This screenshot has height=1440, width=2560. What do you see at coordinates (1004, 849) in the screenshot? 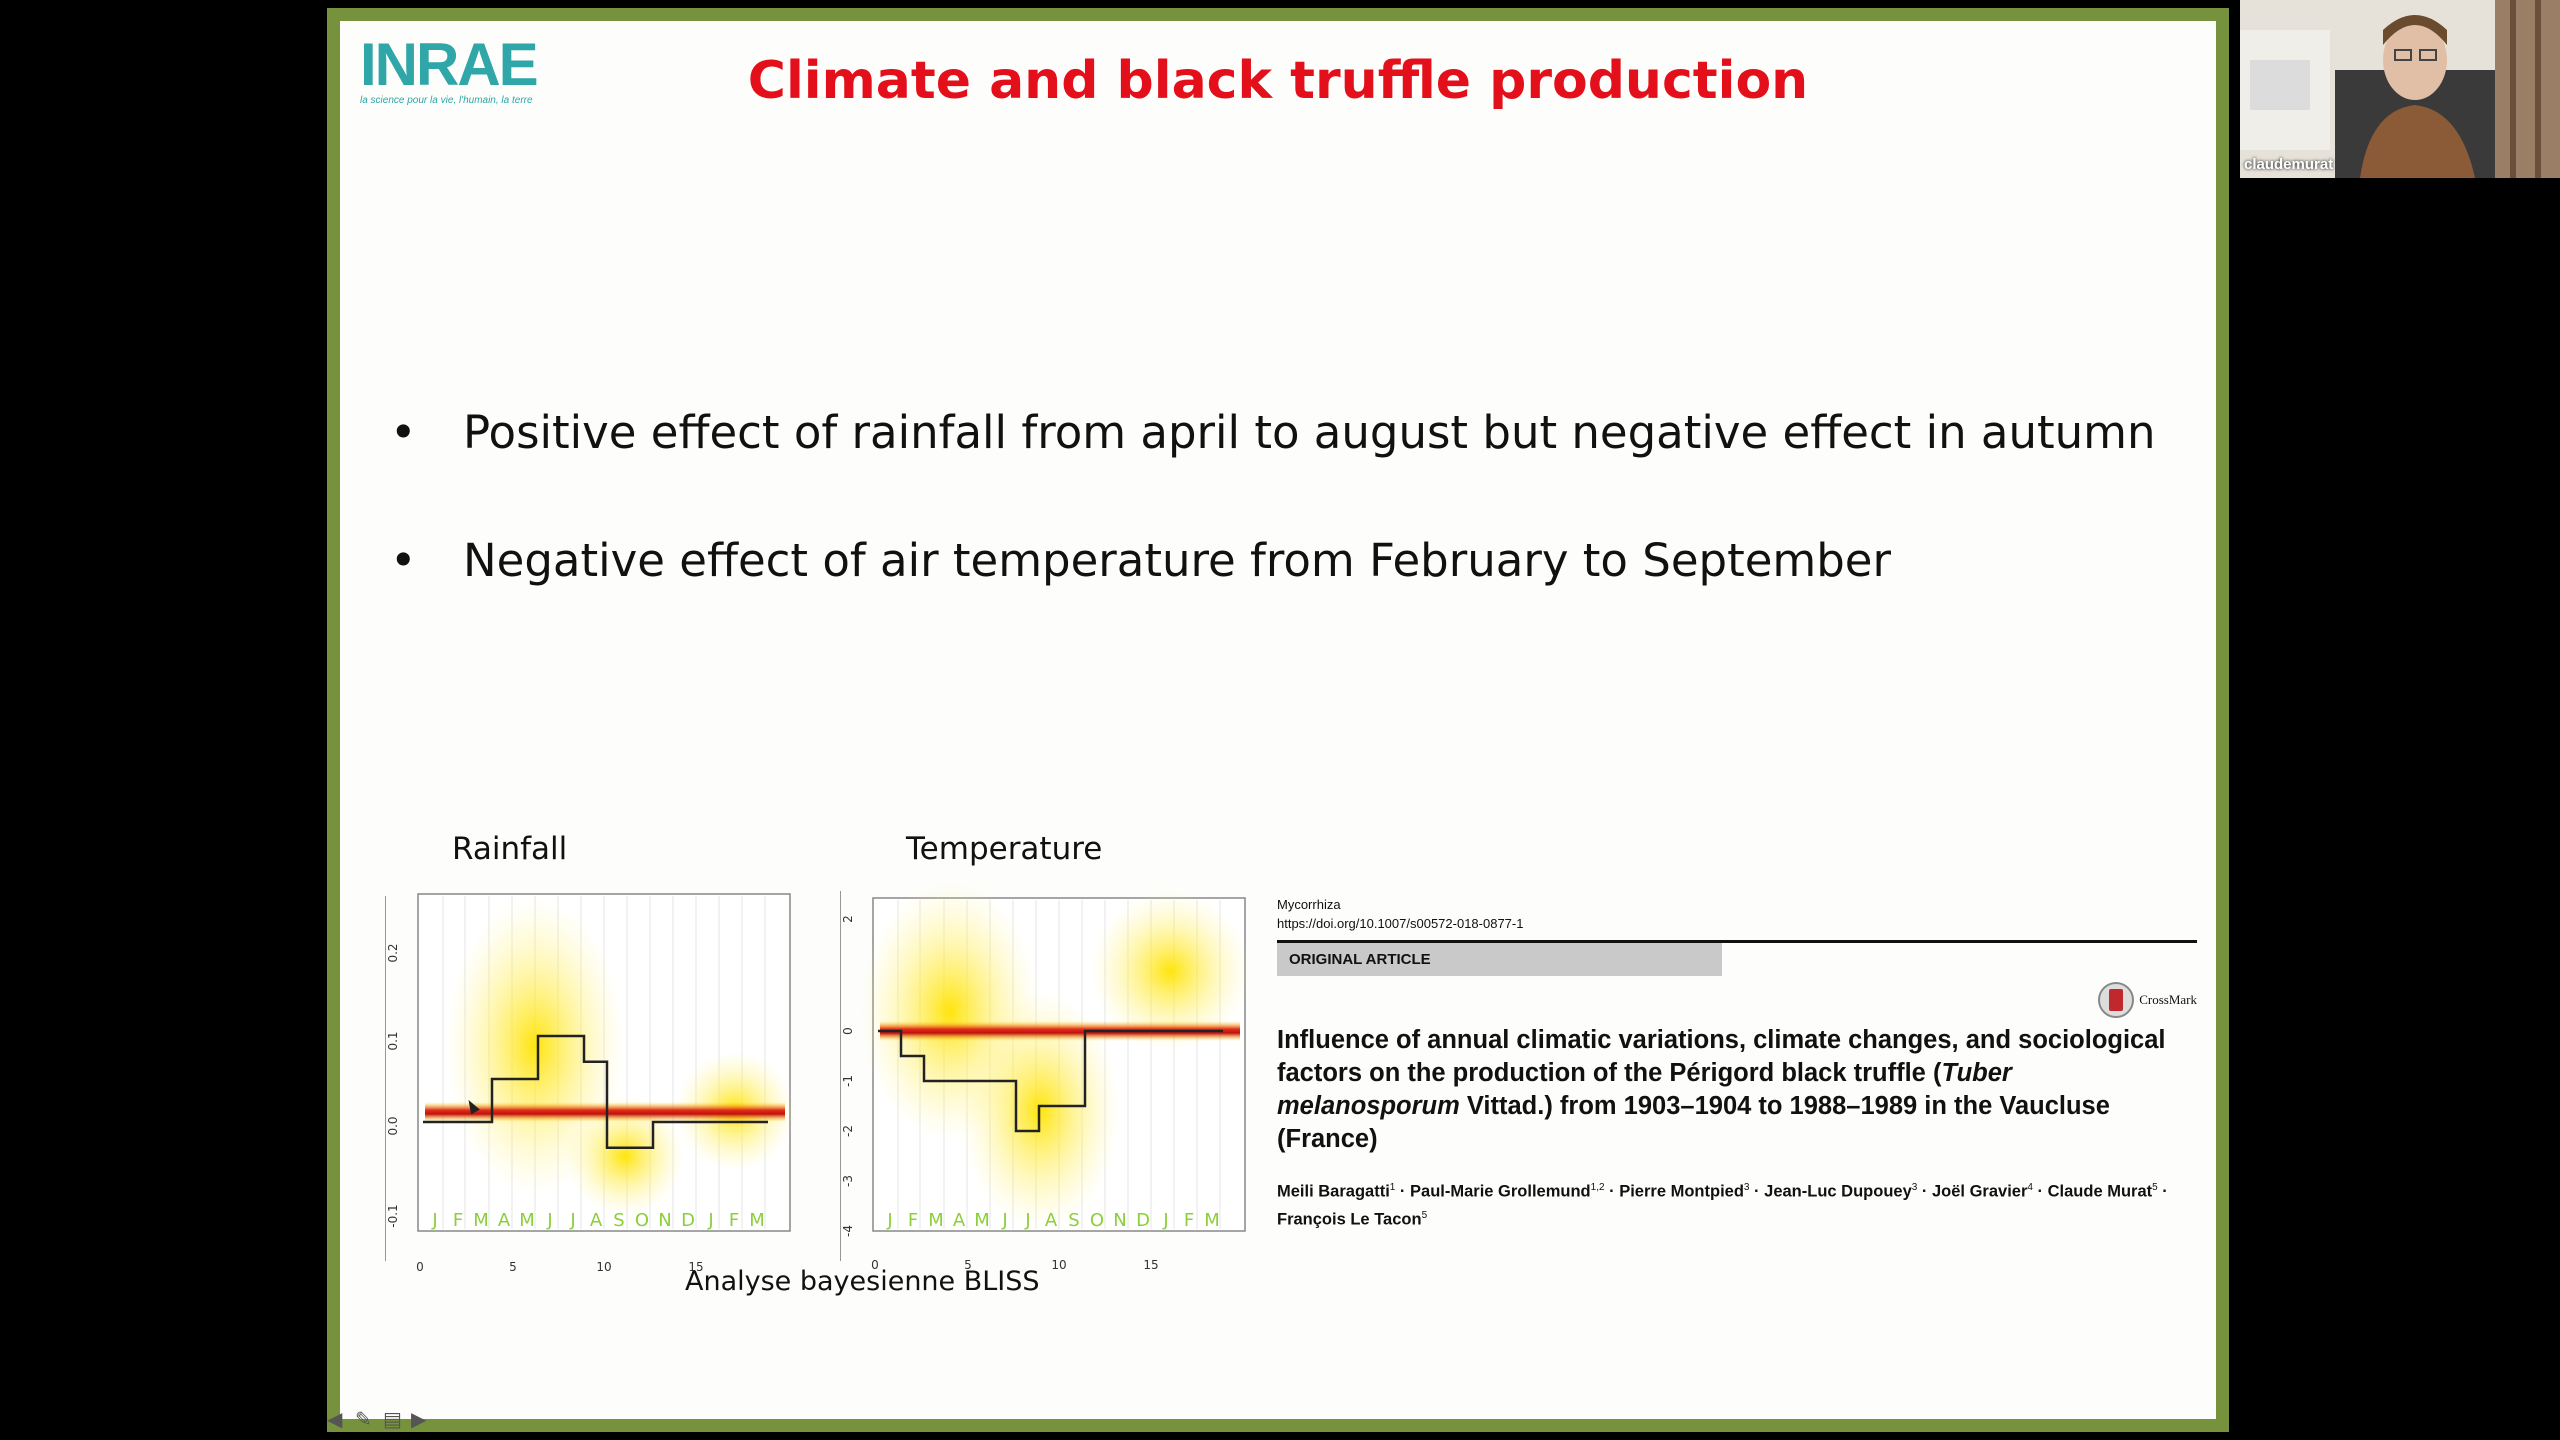
I see `temperature-label: Temperature` at bounding box center [1004, 849].